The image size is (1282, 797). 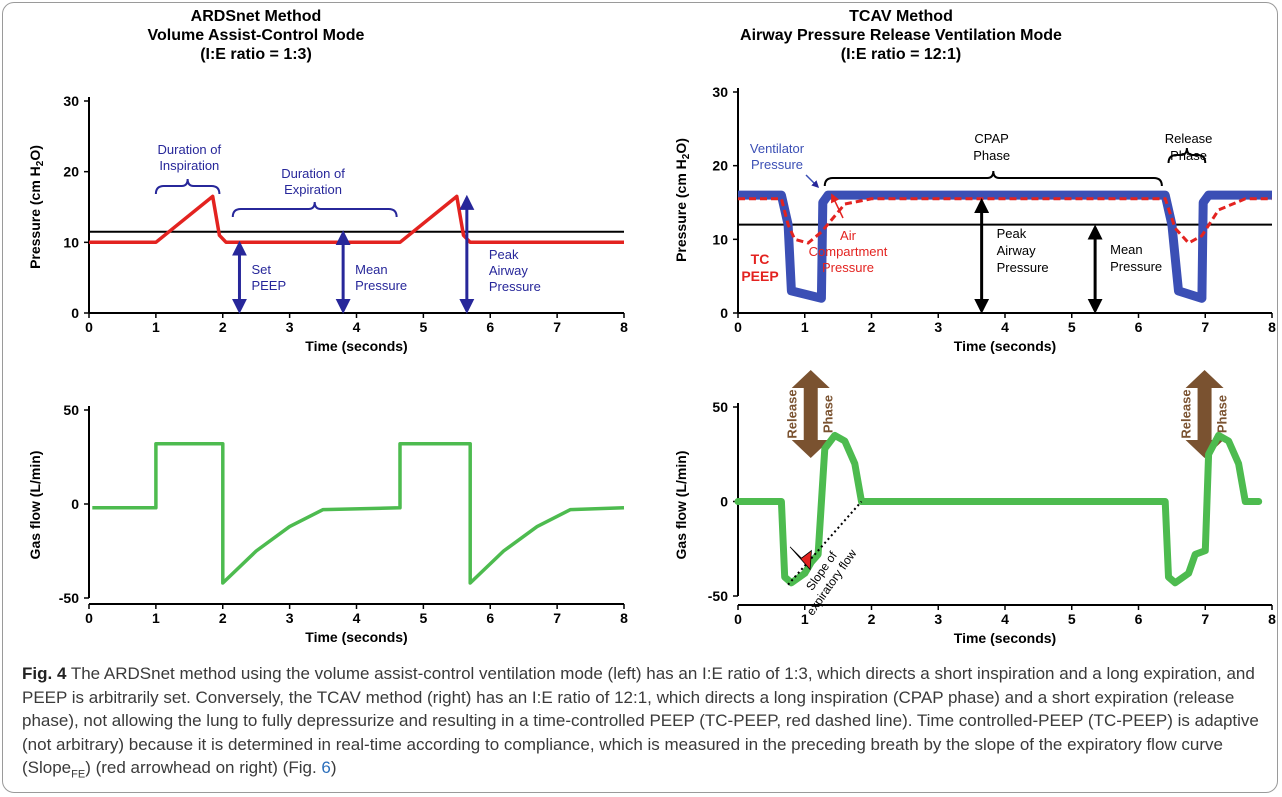 What do you see at coordinates (991, 138) in the screenshot?
I see `right-cpap-label-0: CPAP` at bounding box center [991, 138].